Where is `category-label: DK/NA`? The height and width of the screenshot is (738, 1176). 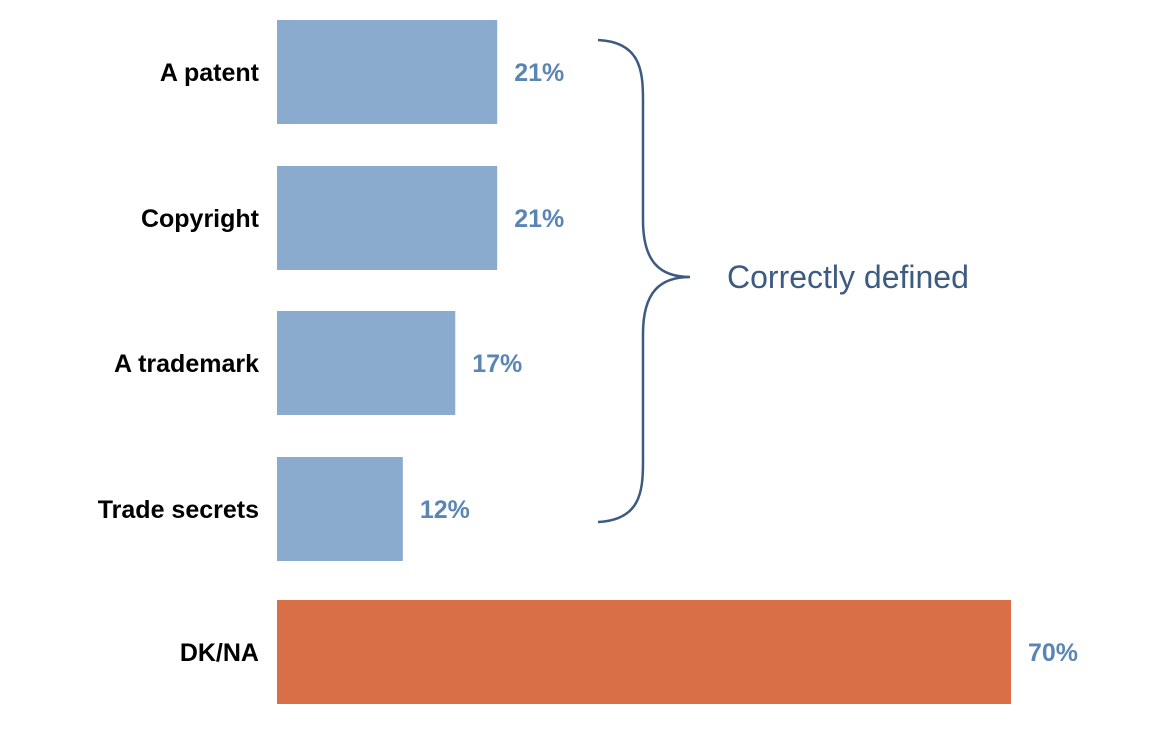
category-label: DK/NA is located at coordinates (219, 653).